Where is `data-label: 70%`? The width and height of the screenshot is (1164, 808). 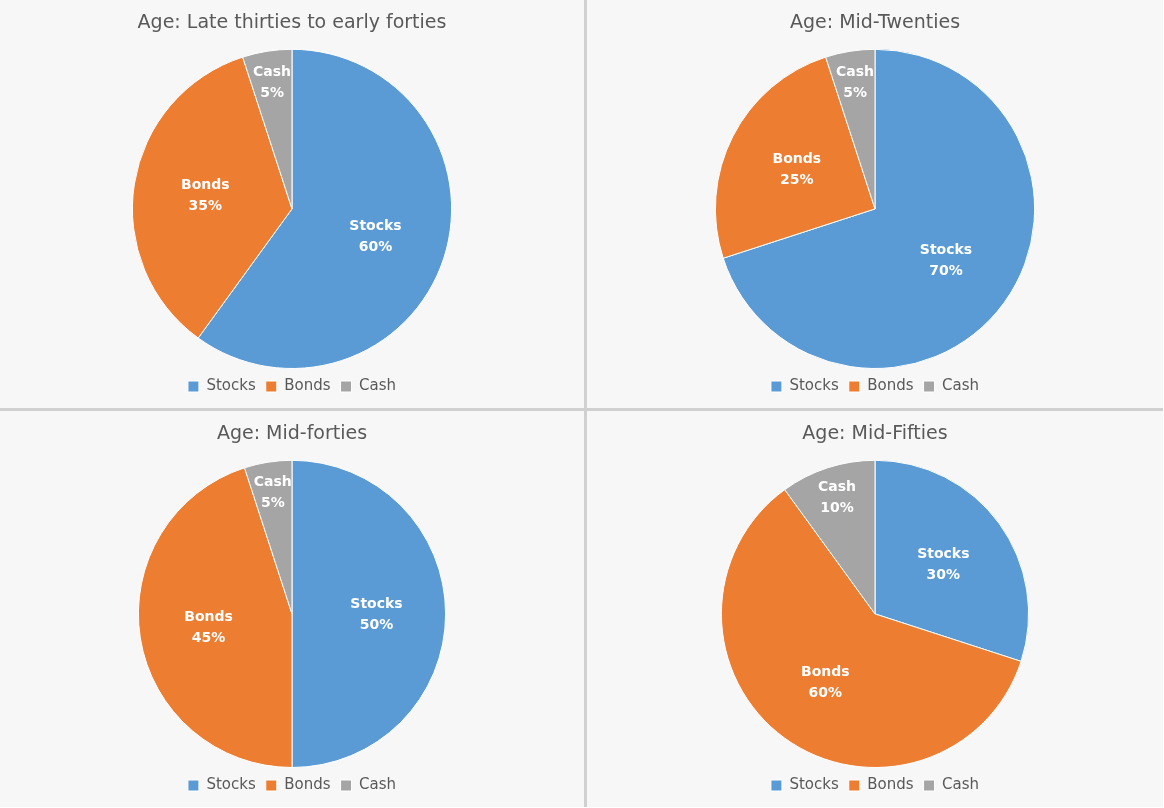 data-label: 70% is located at coordinates (946, 270).